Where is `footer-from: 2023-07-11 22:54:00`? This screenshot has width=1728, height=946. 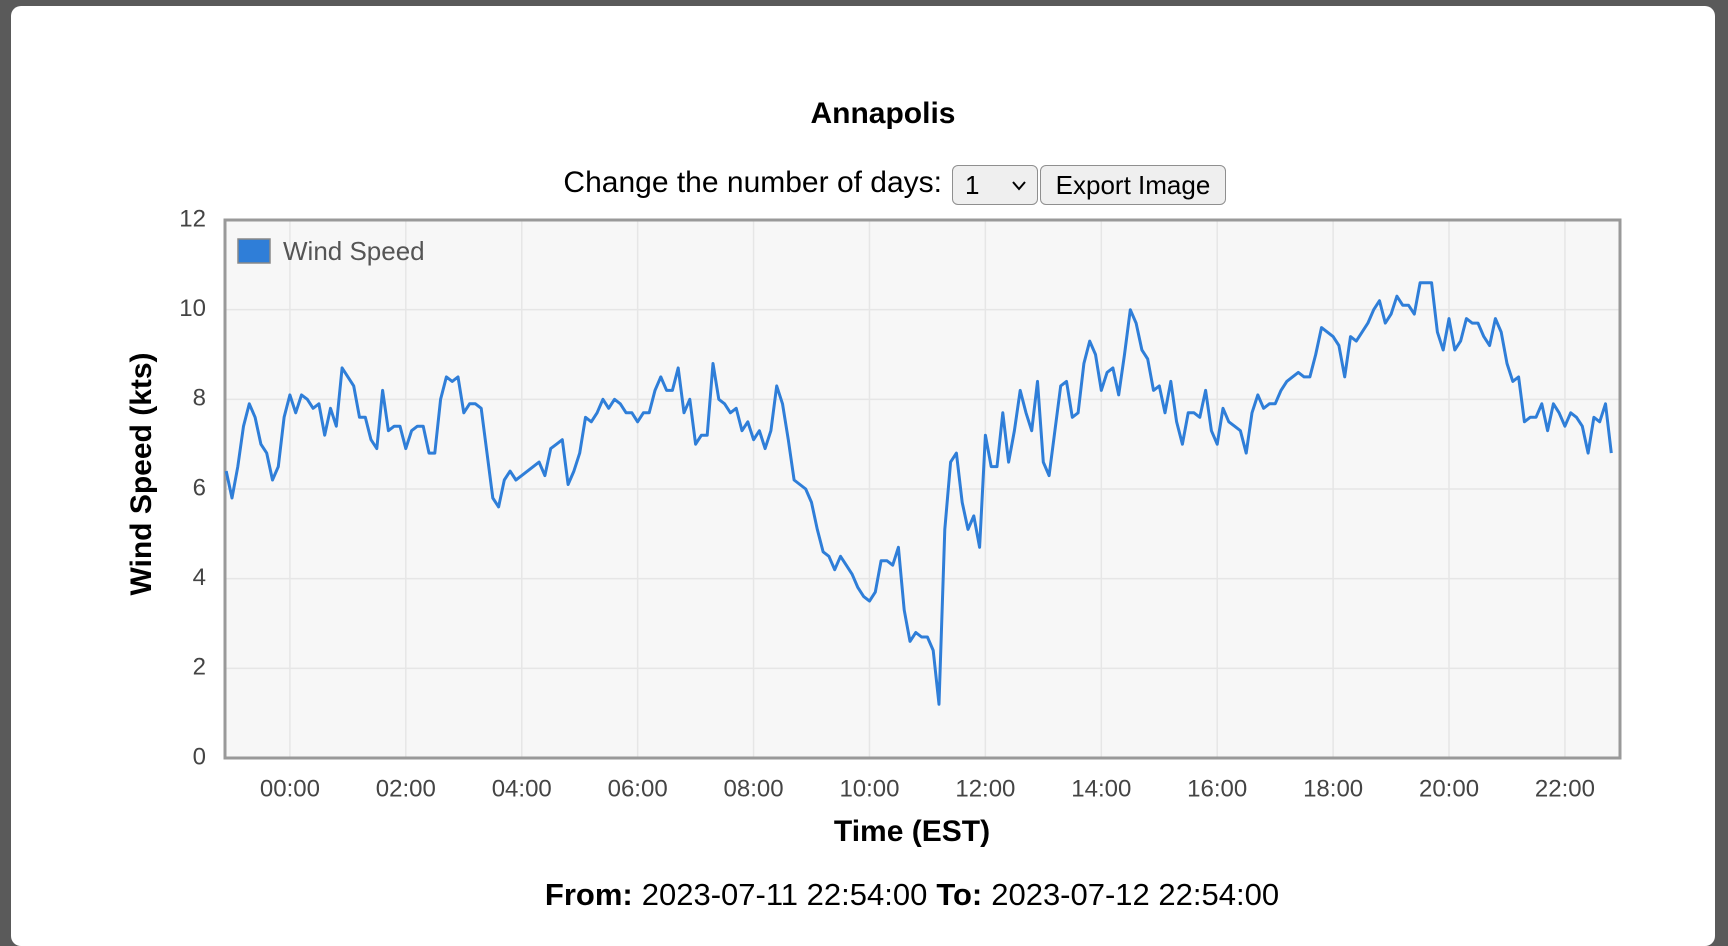
footer-from: 2023-07-11 22:54:00 is located at coordinates (785, 894).